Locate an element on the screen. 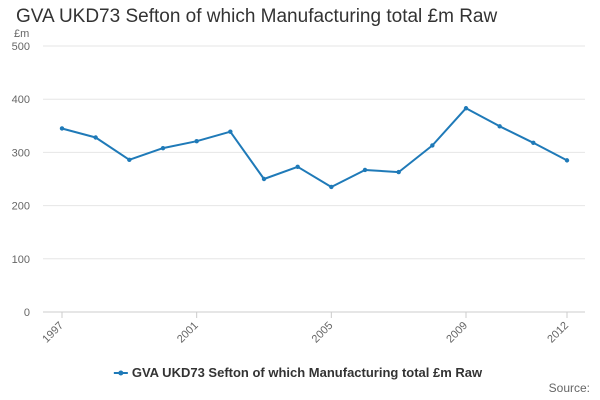 The image size is (600, 400). y-tick-label: 100 is located at coordinates (21, 260).